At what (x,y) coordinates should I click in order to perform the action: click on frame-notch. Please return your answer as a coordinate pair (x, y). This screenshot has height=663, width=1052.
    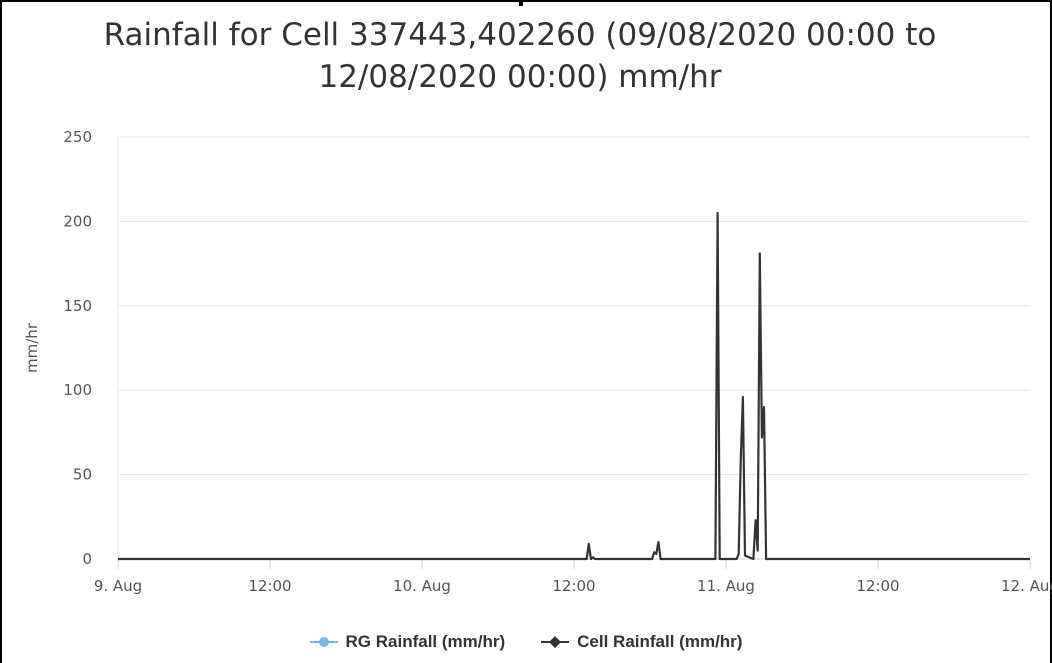
    Looking at the image, I should click on (521, 3).